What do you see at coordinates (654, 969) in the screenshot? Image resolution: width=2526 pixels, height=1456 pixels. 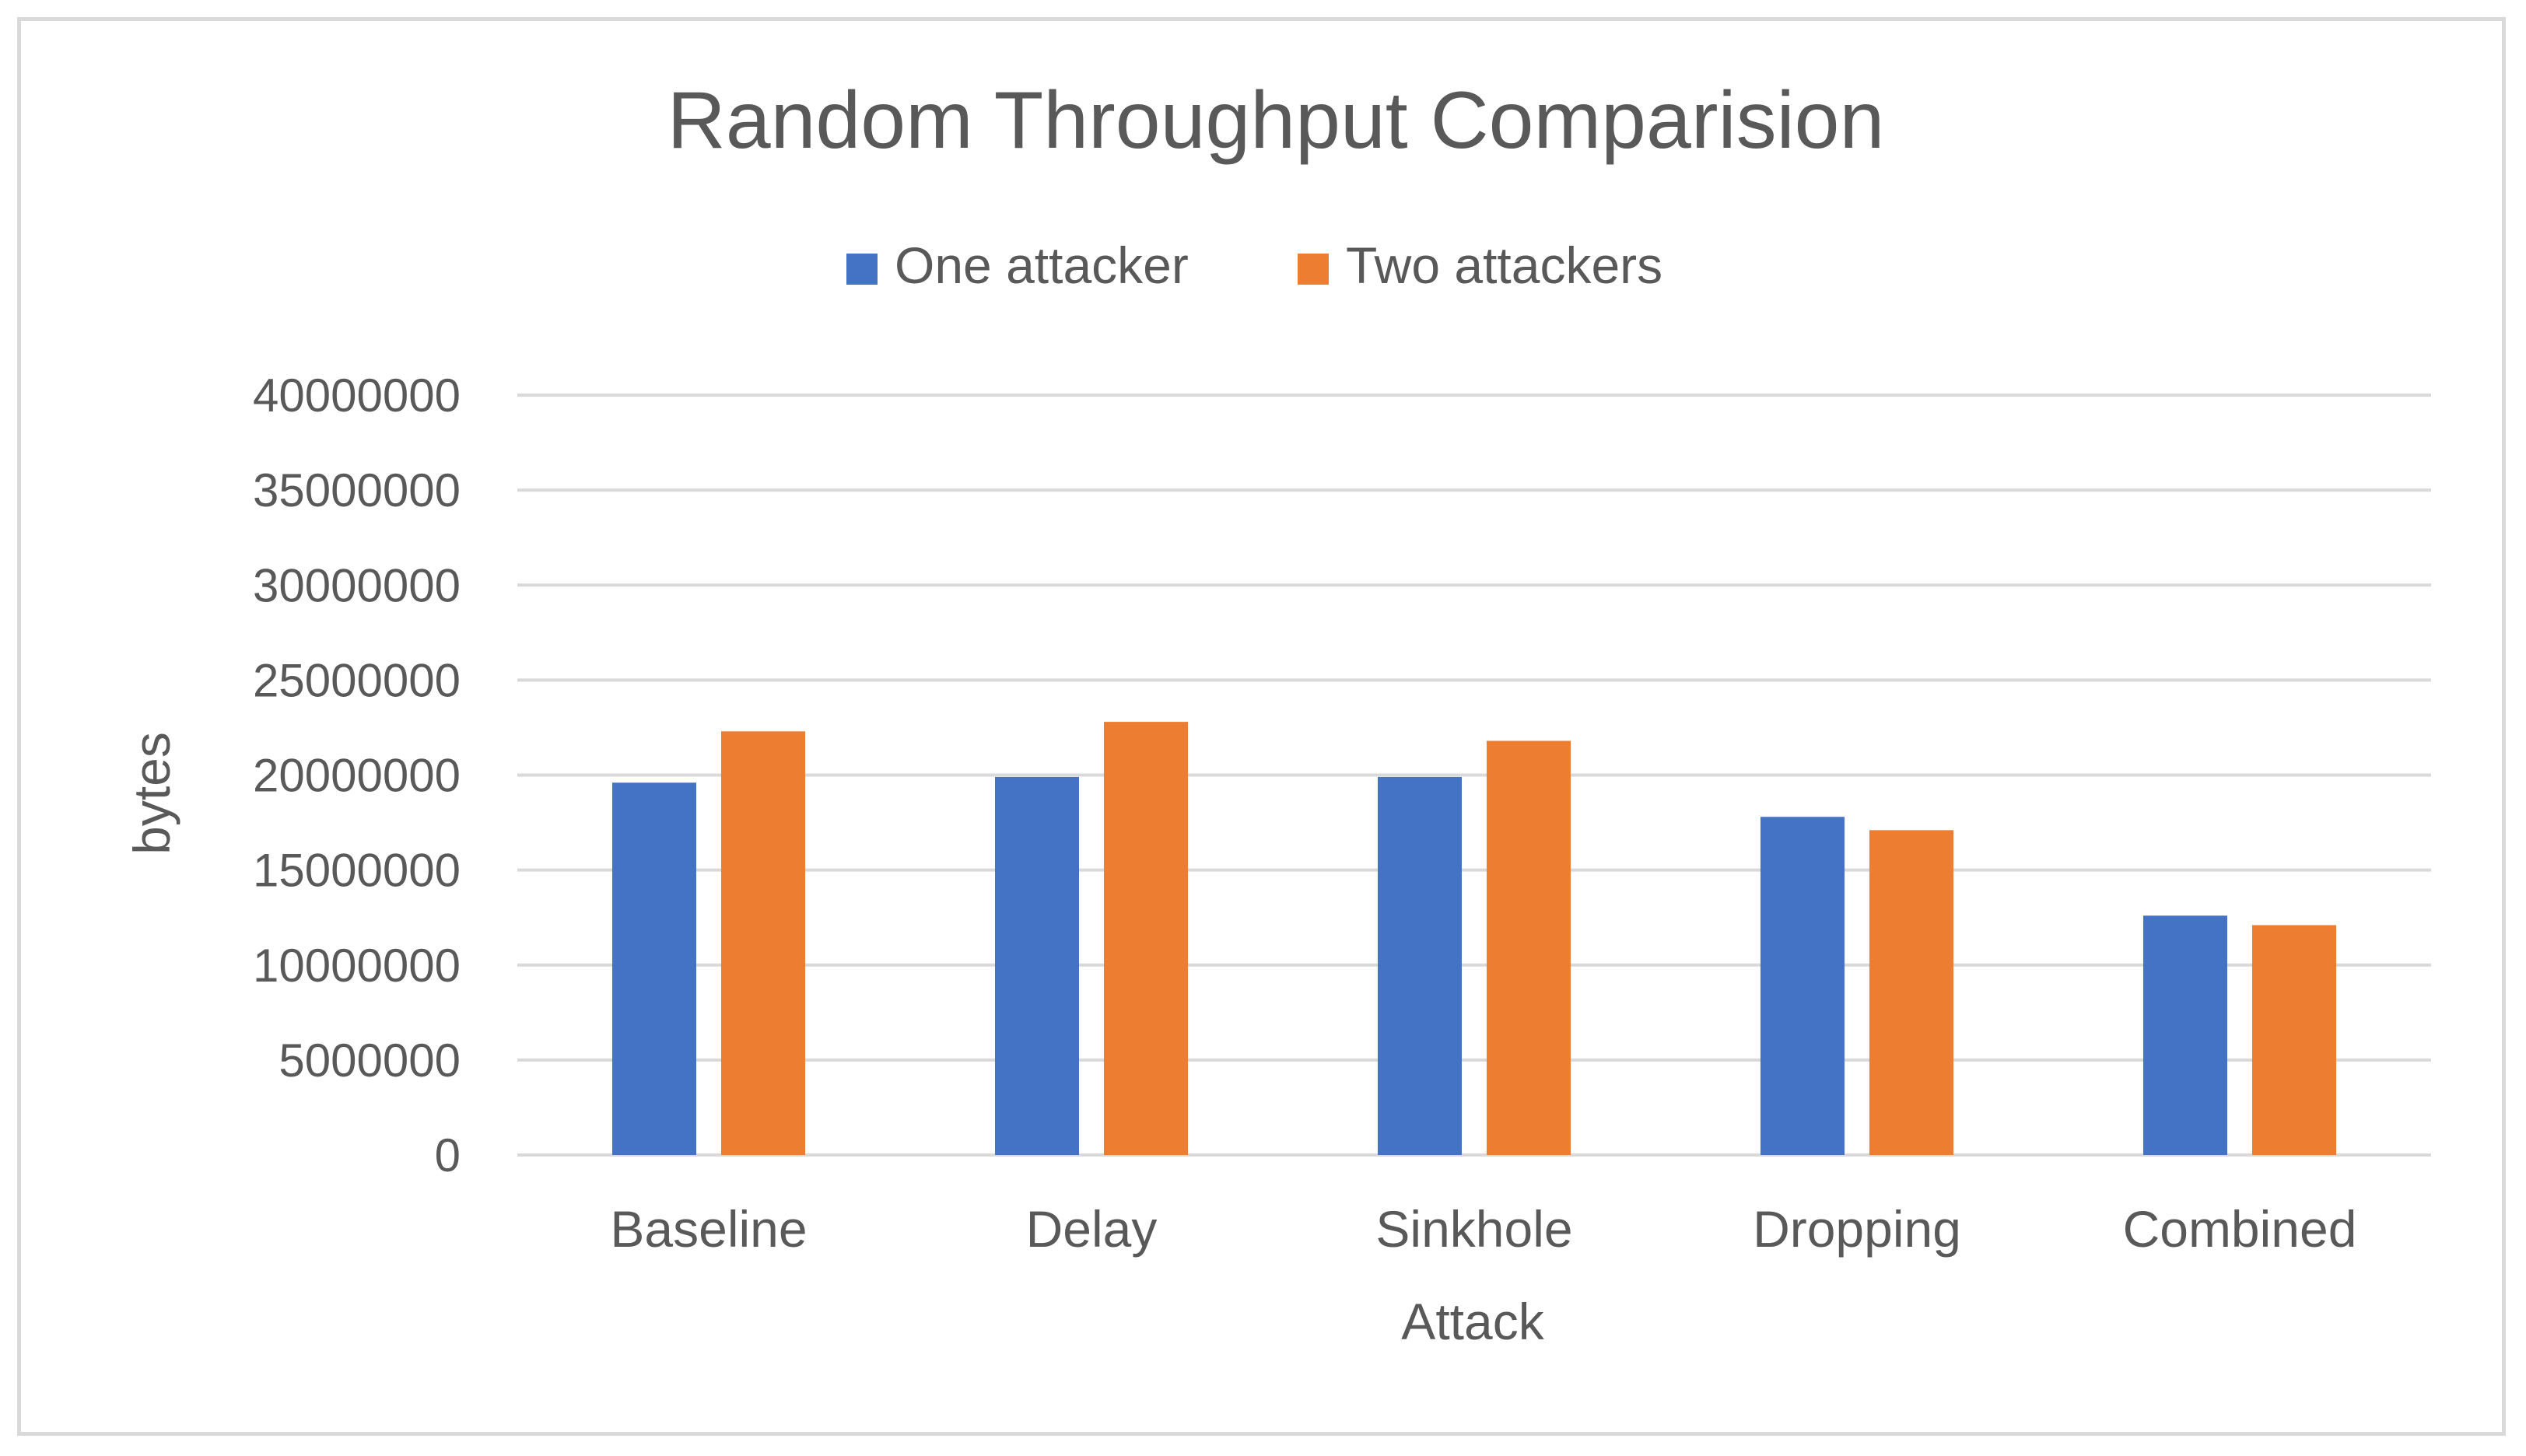 I see `bar-one-attacker-baseline` at bounding box center [654, 969].